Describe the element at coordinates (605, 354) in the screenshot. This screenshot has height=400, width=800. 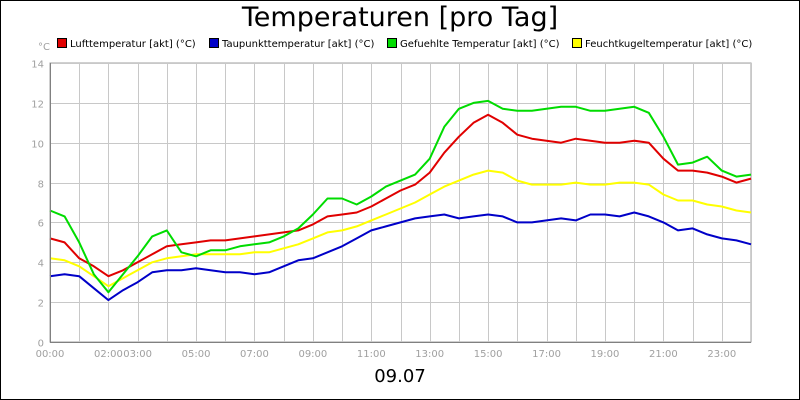
I see `x-tick-label: 19:00` at that location.